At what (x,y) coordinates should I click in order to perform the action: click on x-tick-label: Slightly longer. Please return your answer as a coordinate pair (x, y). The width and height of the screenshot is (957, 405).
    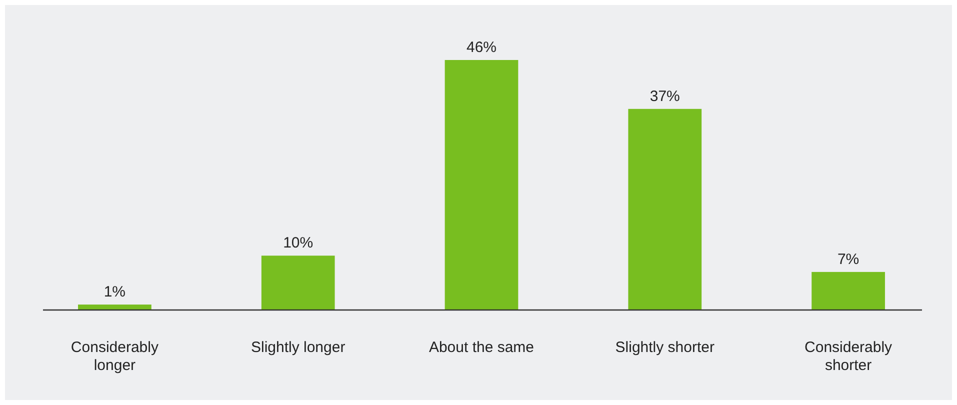
    Looking at the image, I should click on (298, 347).